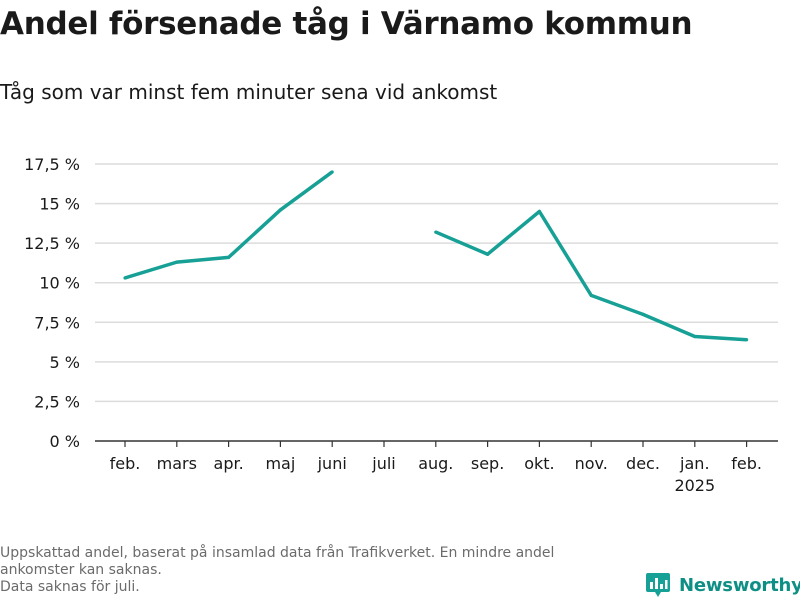 This screenshot has width=800, height=600. I want to click on x-tick-label: mars, so click(177, 463).